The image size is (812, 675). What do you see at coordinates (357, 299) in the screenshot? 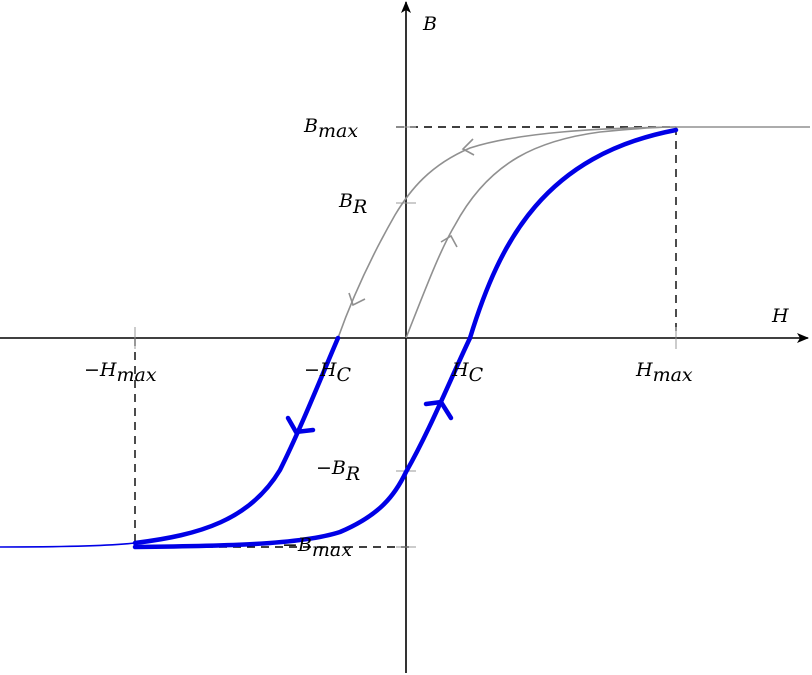
I see `return-curve-mid-arrow` at bounding box center [357, 299].